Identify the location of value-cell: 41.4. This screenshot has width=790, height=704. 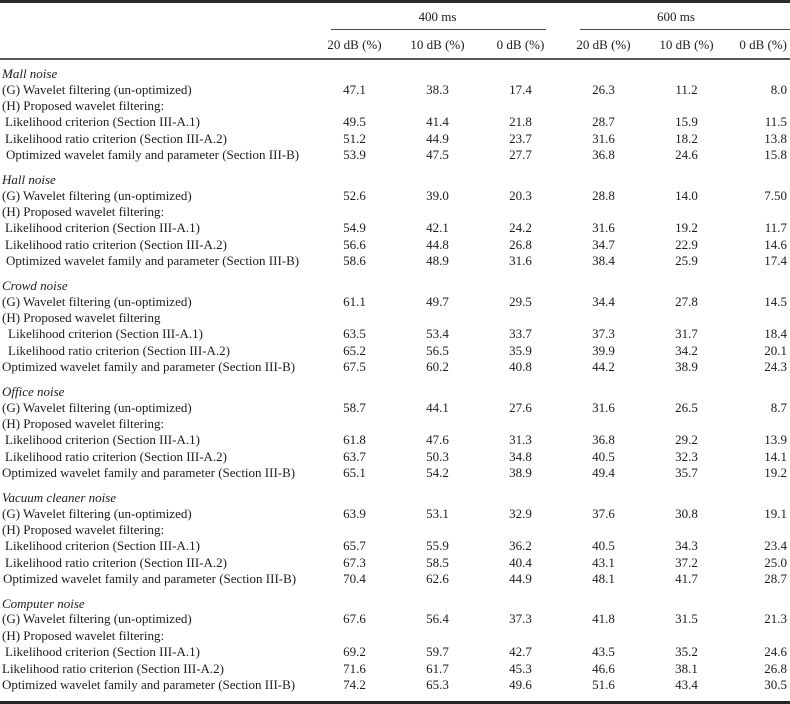
(437, 122).